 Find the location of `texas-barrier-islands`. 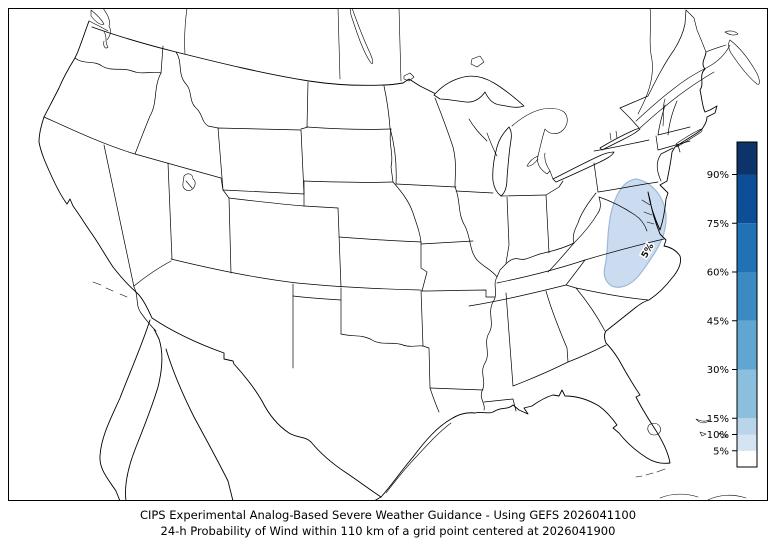

texas-barrier-islands is located at coordinates (418, 458).